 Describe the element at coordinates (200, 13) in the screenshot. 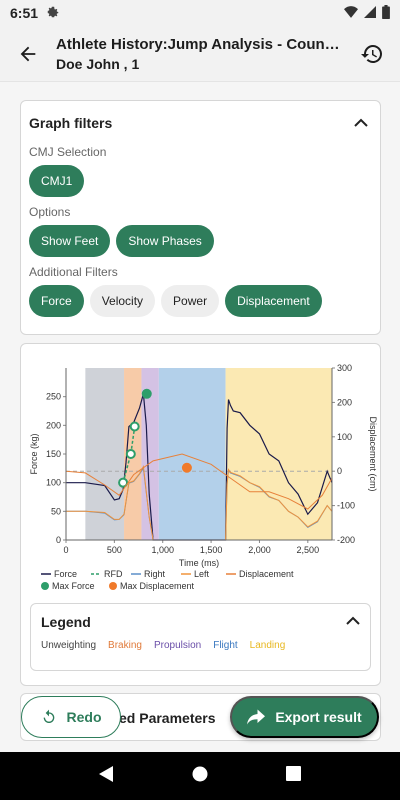

I see `status-bar: 6:51` at that location.